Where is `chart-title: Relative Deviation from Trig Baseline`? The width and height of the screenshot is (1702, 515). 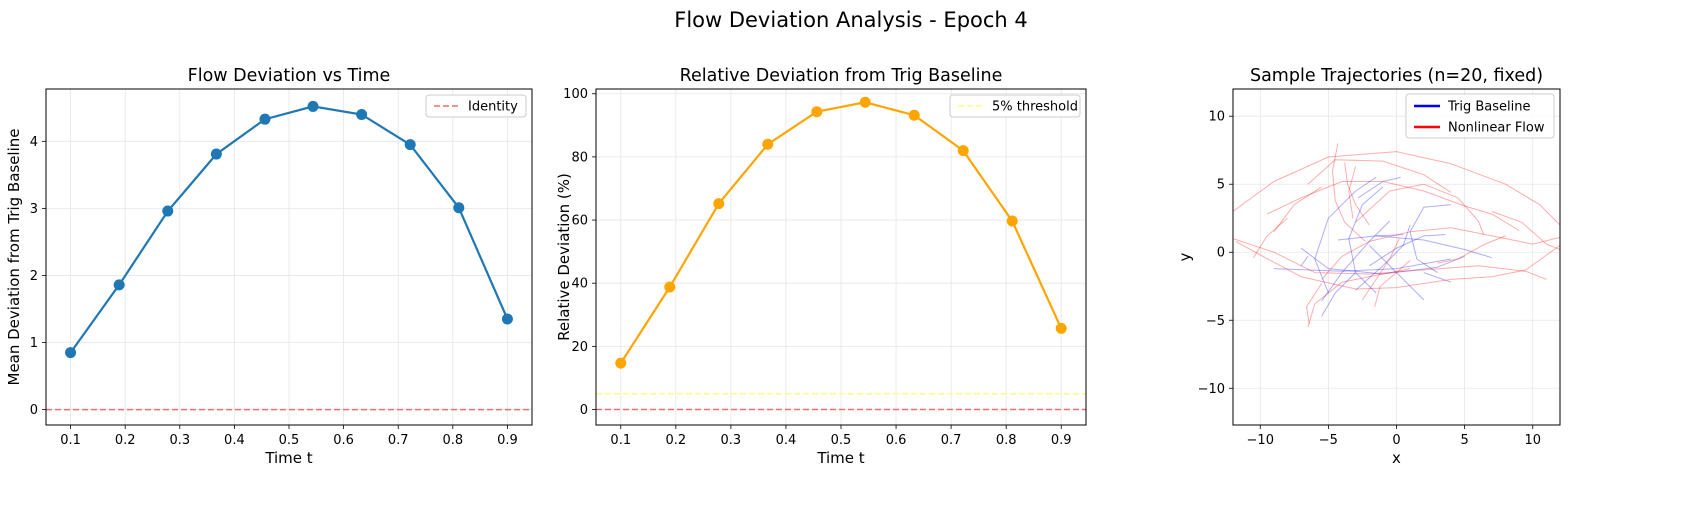
chart-title: Relative Deviation from Trig Baseline is located at coordinates (841, 76).